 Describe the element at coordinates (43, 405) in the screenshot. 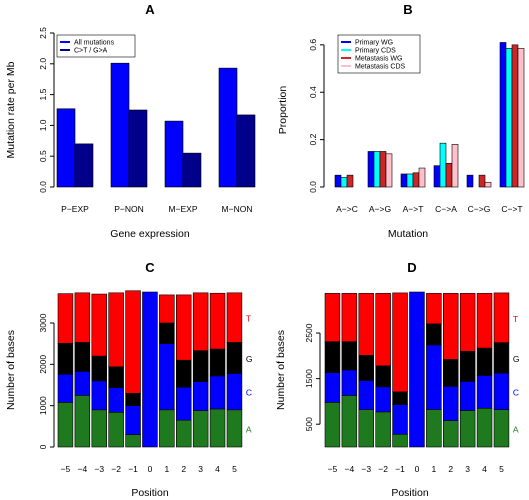

I see `y-tick-label: 1000` at that location.